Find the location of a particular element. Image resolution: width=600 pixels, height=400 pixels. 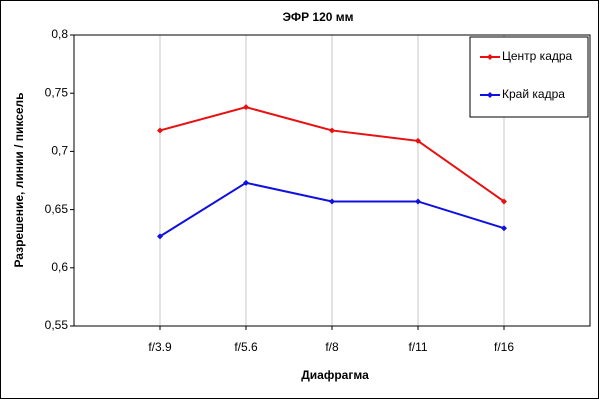

legend-label: Центр кадра is located at coordinates (537, 56).